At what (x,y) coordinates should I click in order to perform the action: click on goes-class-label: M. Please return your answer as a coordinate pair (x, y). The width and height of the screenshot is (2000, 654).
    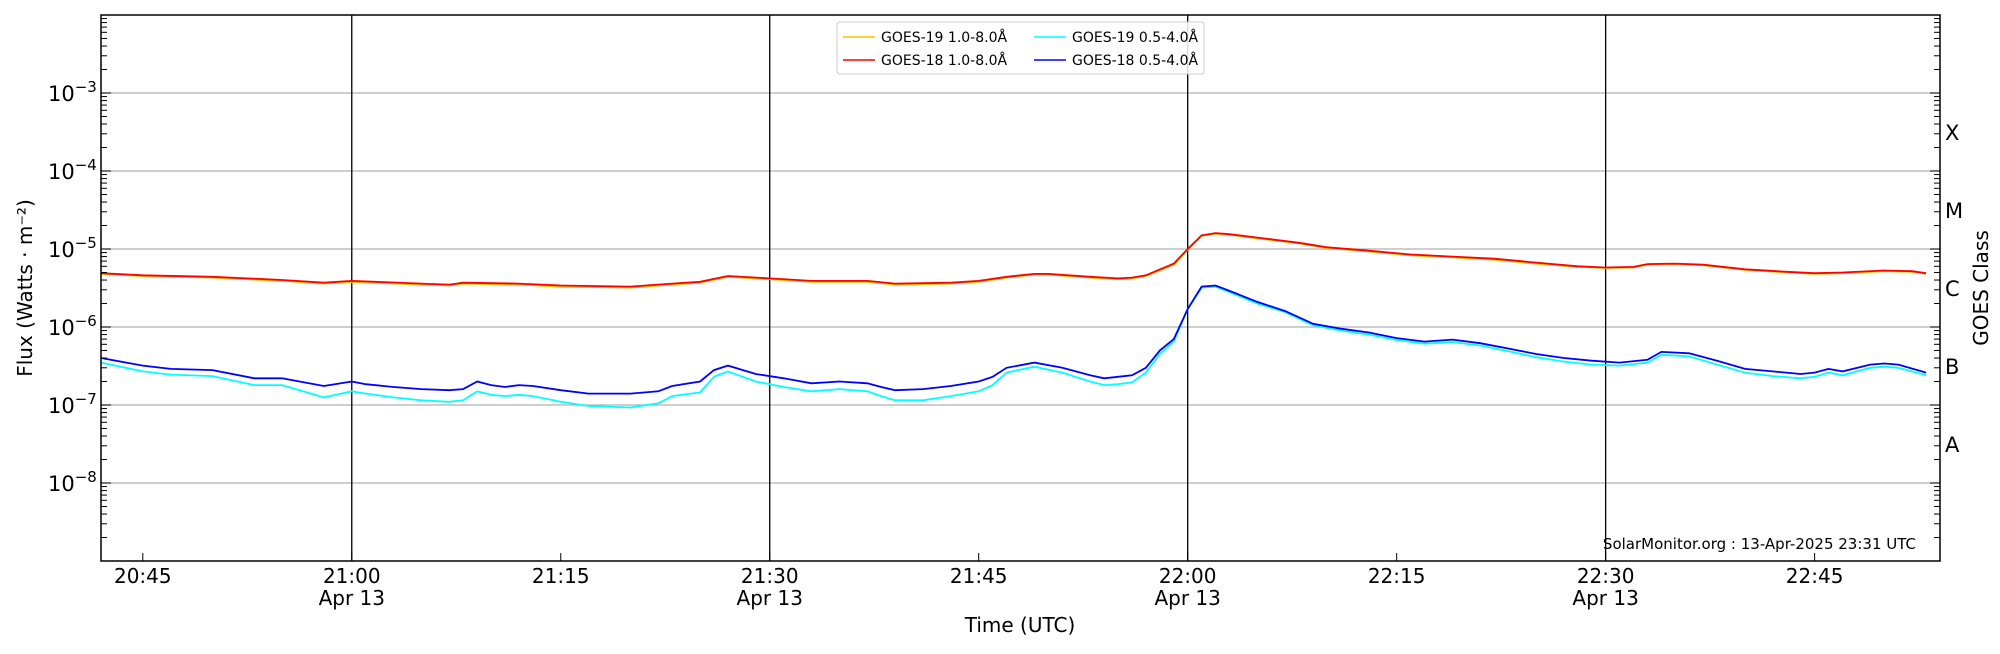
    Looking at the image, I should click on (1954, 211).